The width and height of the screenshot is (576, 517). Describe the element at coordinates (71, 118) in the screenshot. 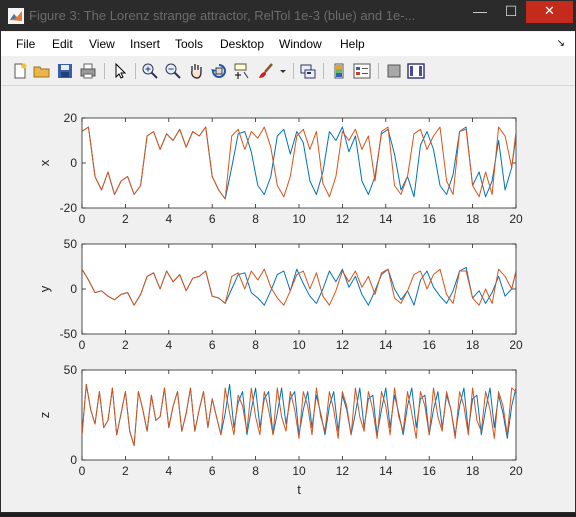

I see `y-tick-label: 20` at that location.